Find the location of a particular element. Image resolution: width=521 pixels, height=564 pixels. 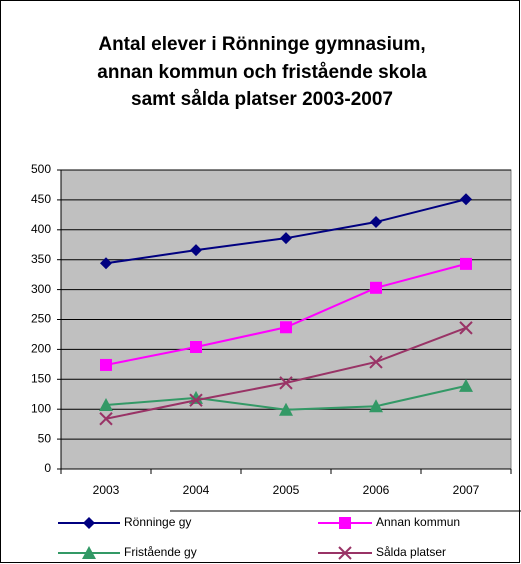

y-tick-label: 300 is located at coordinates (41, 289).